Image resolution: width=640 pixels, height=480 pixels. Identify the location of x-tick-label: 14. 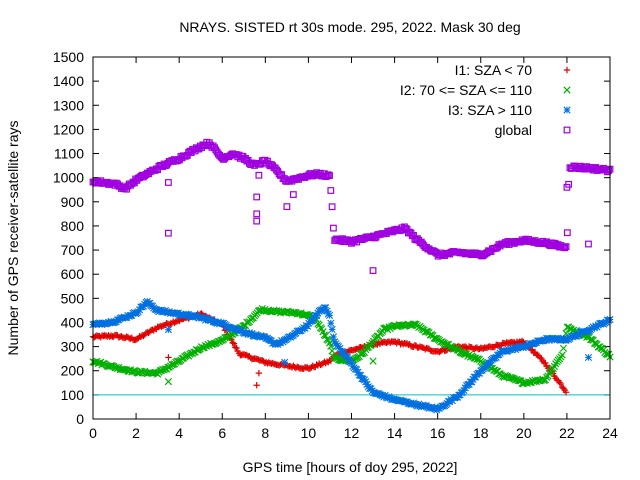
(395, 433).